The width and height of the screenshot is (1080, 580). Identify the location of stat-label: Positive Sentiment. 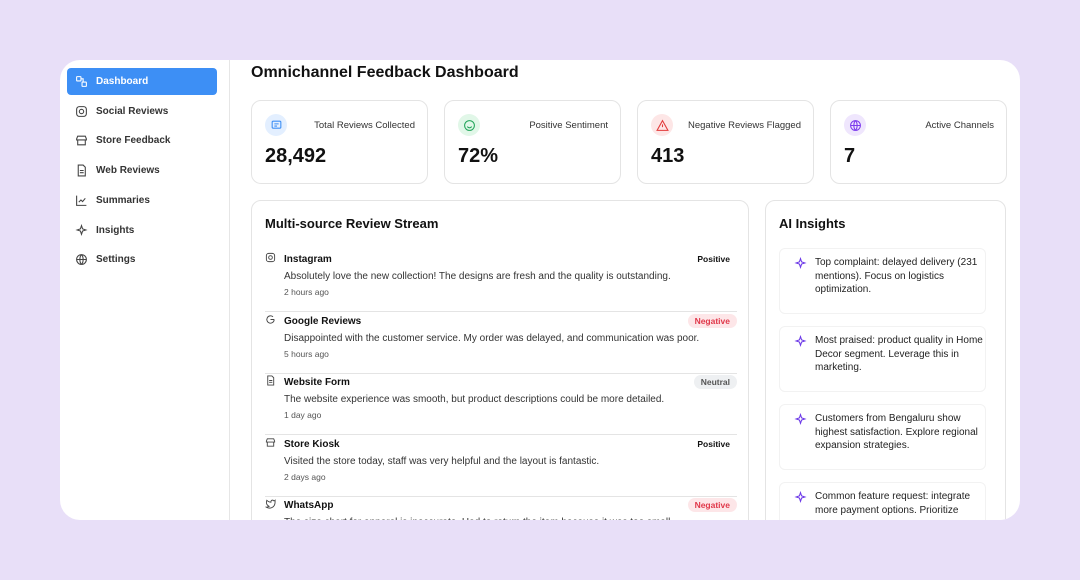
(568, 125).